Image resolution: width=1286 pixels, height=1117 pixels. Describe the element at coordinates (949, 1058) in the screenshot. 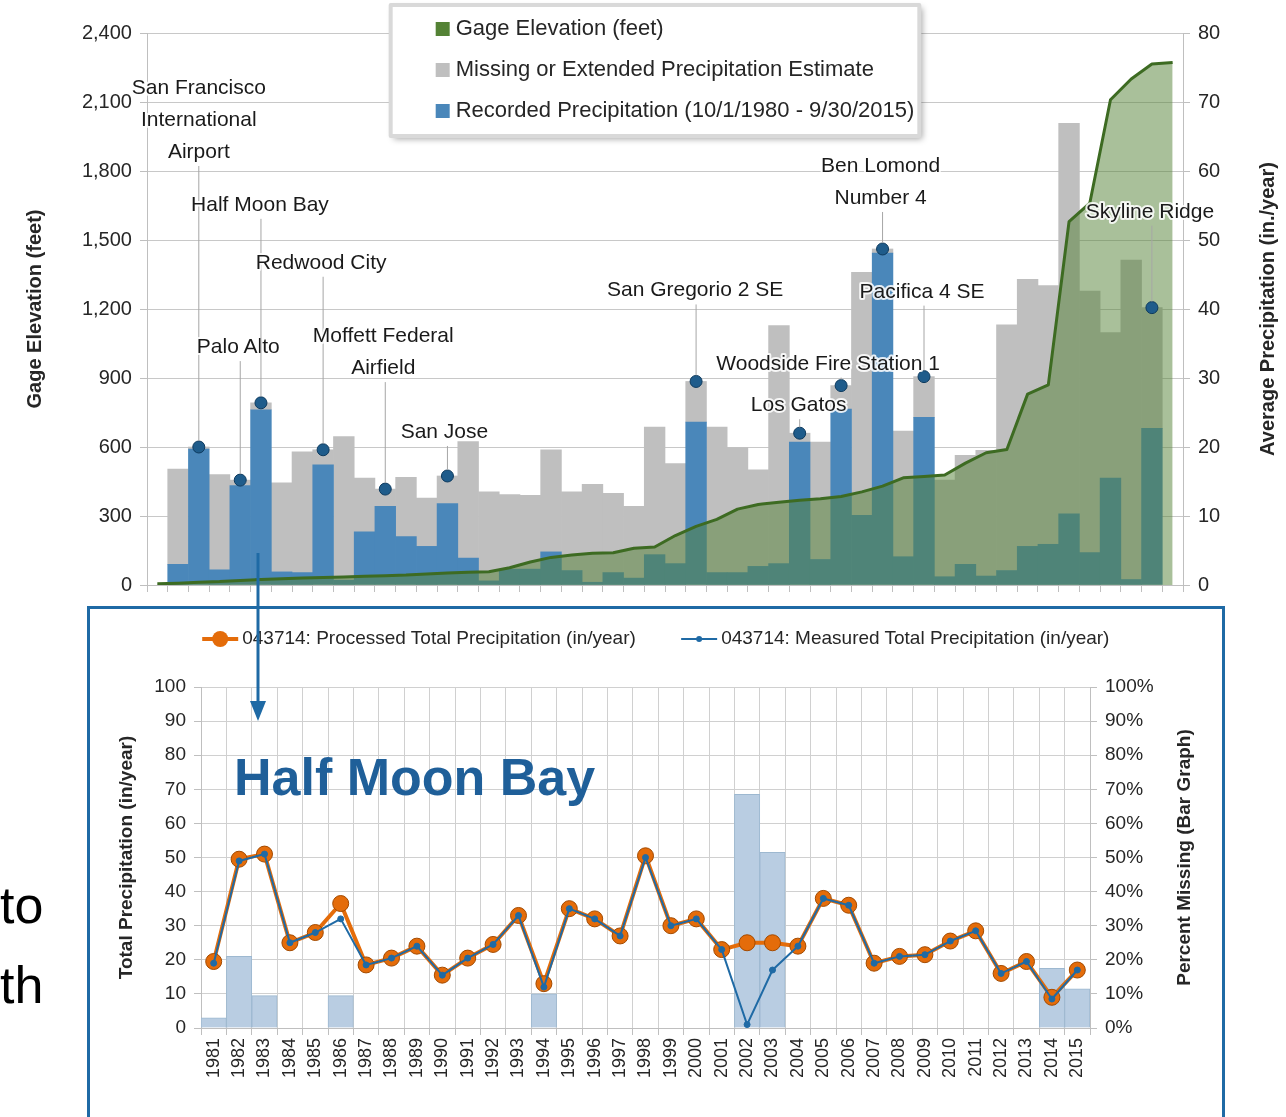

I see `x-tick-label: 2010` at that location.